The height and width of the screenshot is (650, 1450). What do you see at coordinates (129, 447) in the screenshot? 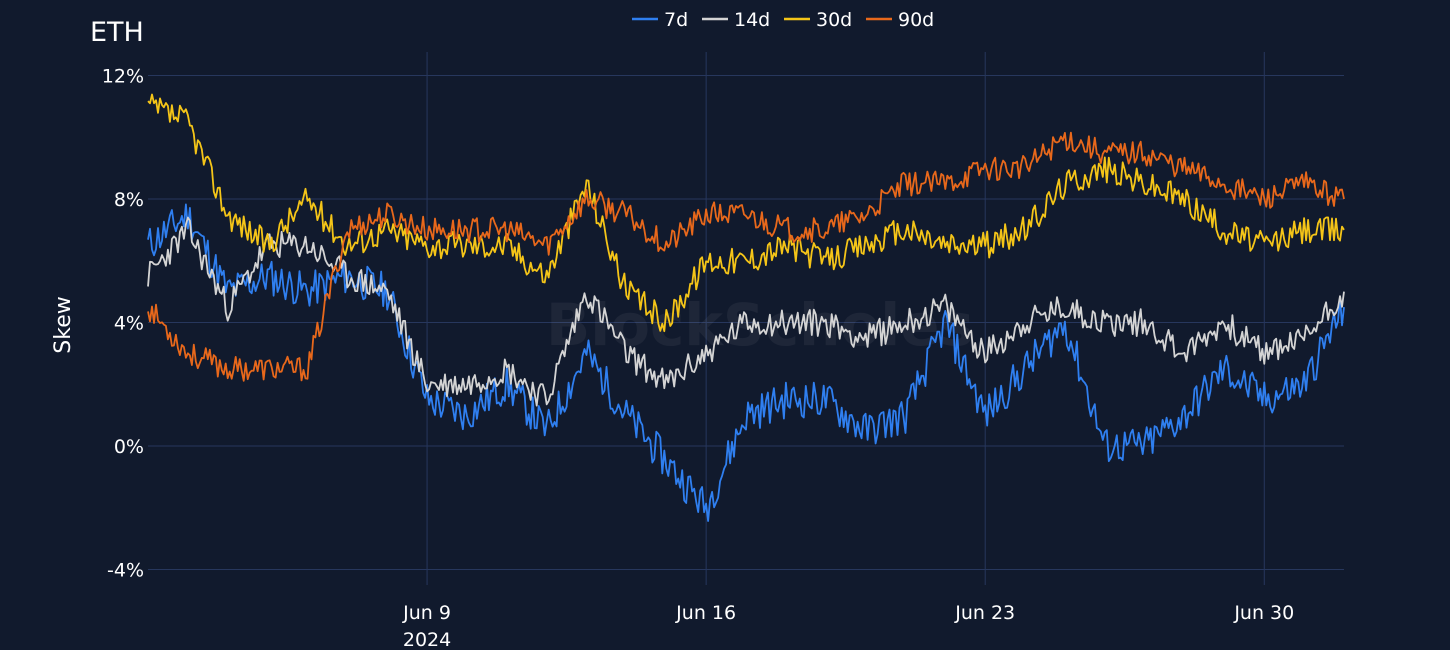
I see `y-tick-label: 0%` at bounding box center [129, 447].